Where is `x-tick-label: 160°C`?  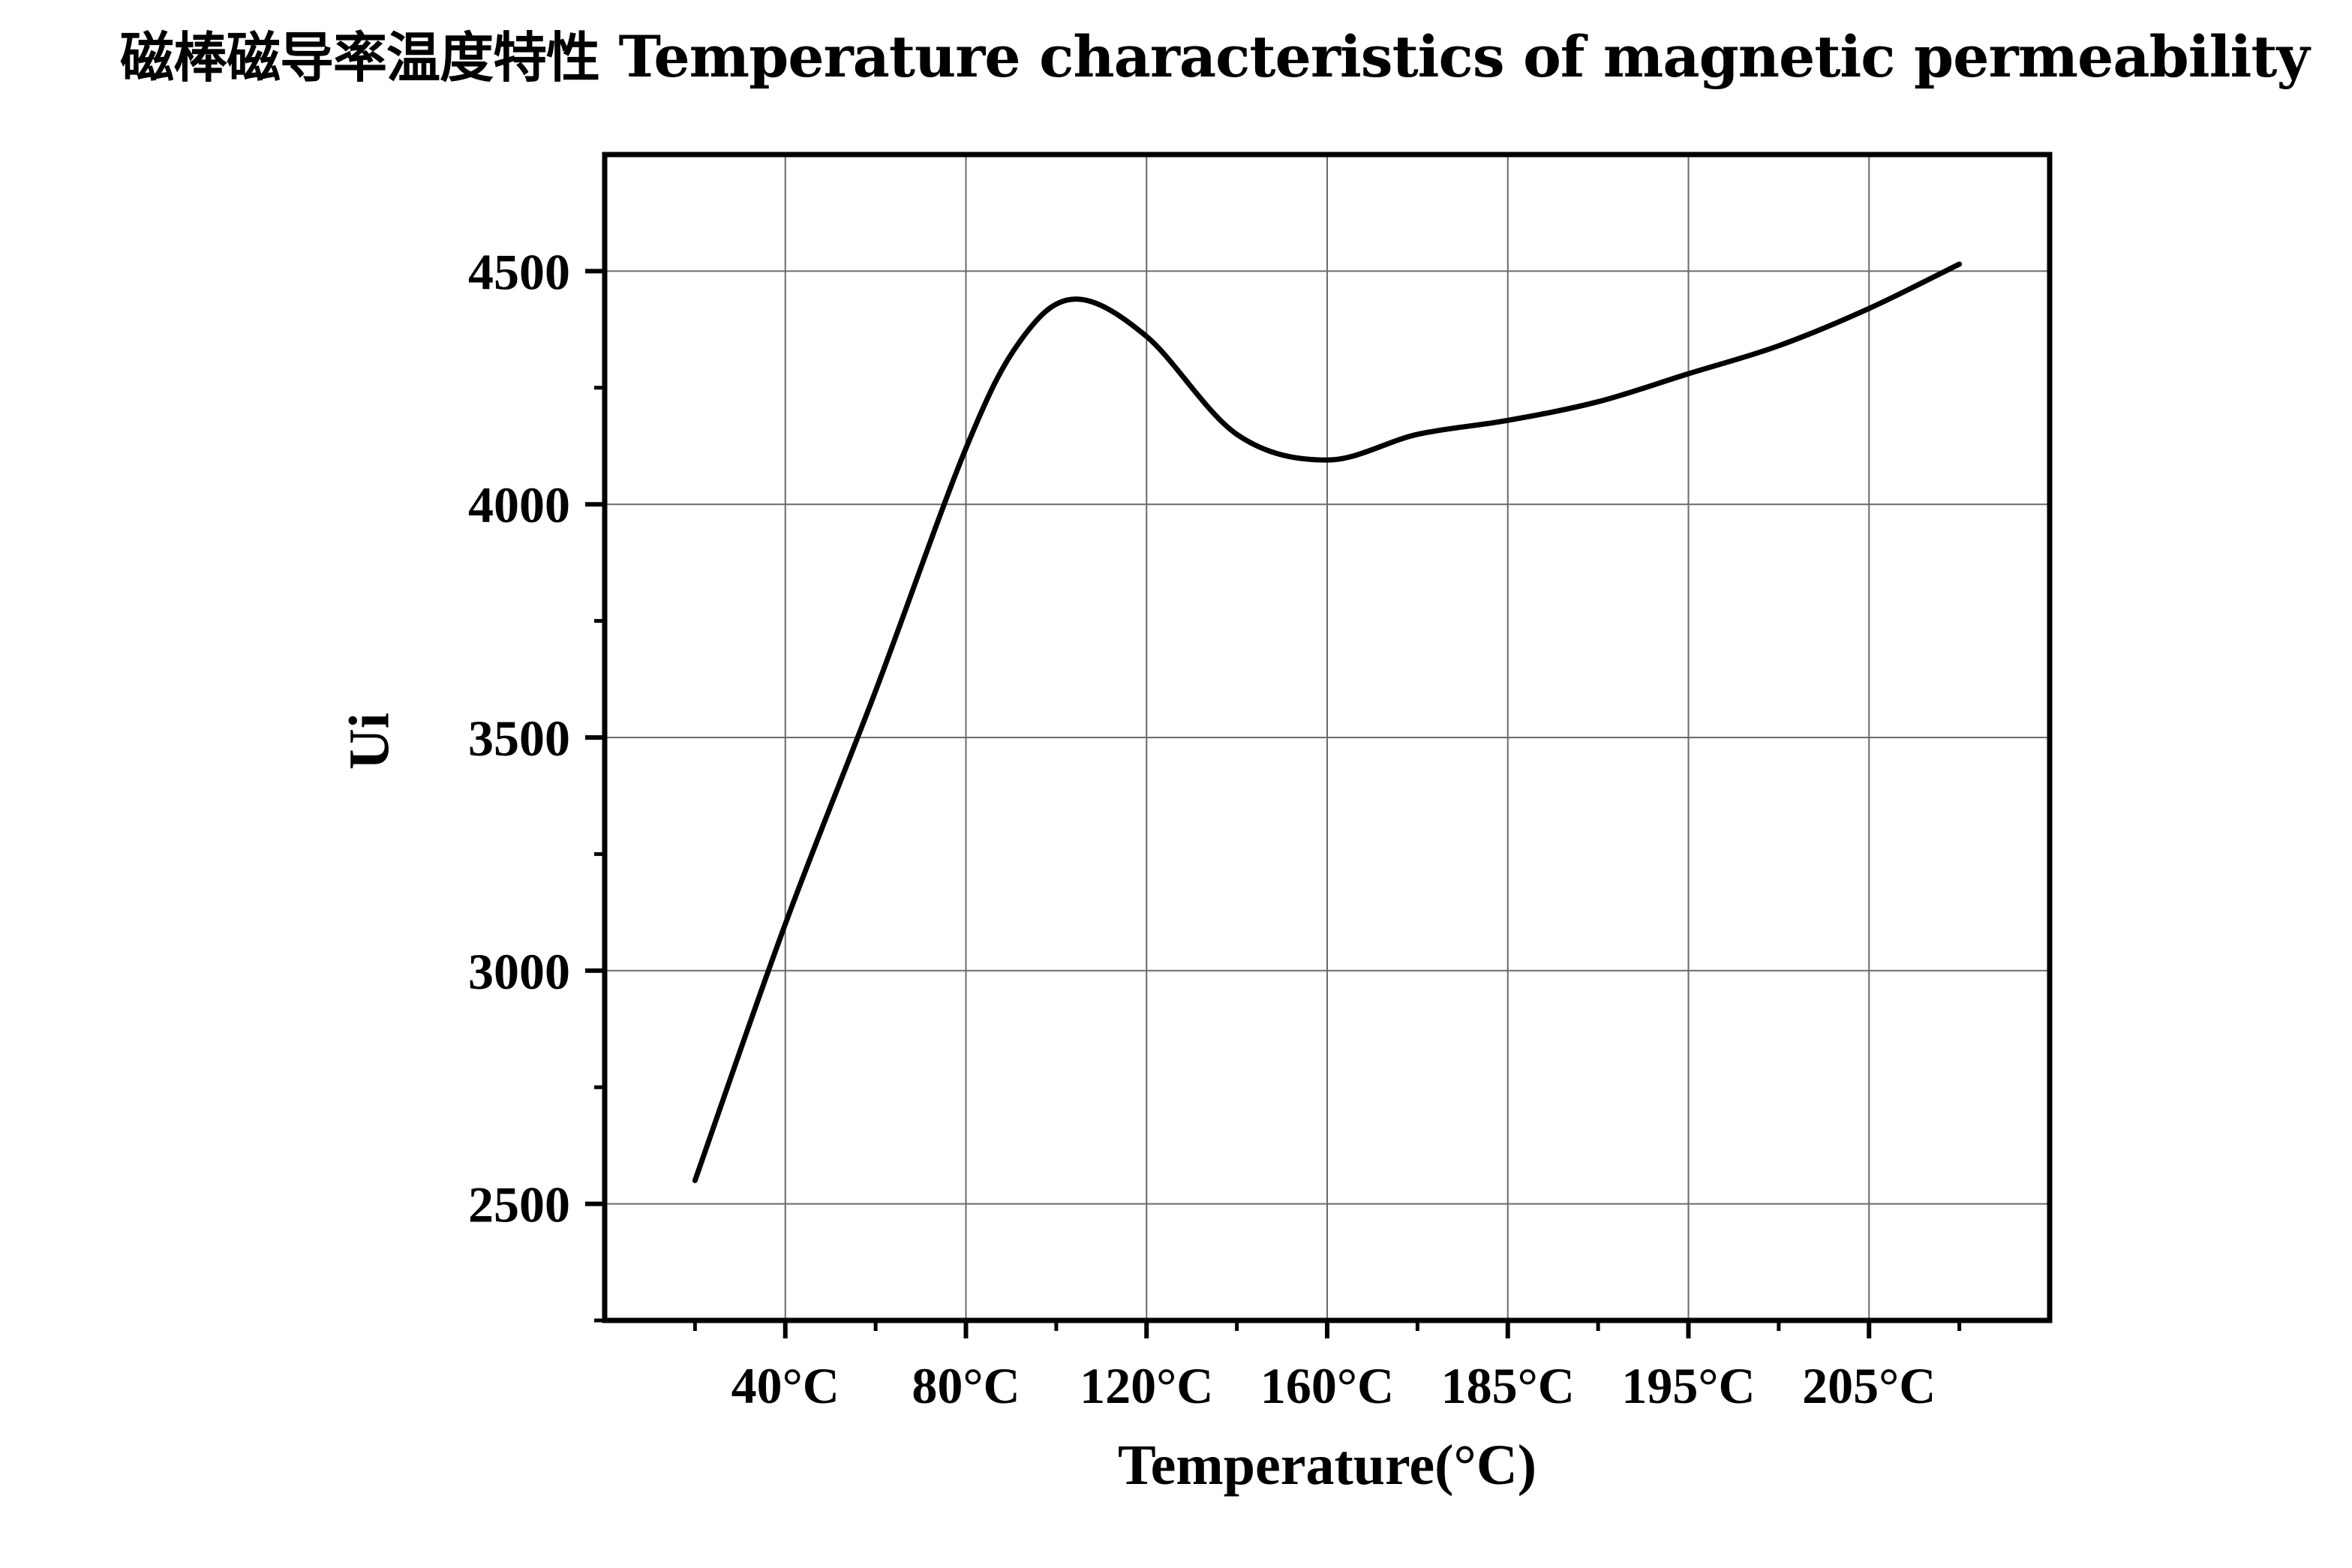
x-tick-label: 160°C is located at coordinates (1327, 1386).